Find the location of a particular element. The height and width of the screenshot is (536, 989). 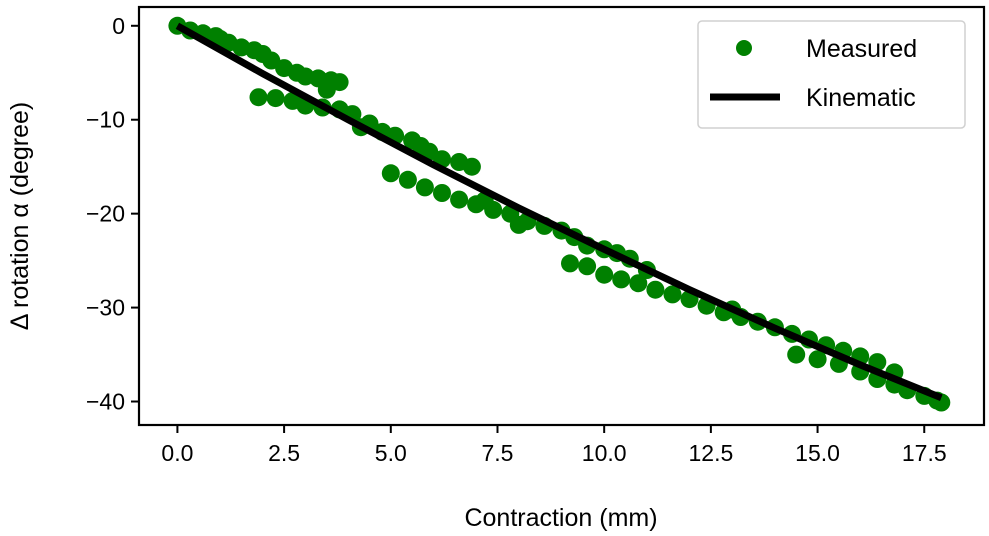

legend-measured-marker is located at coordinates (744, 48).